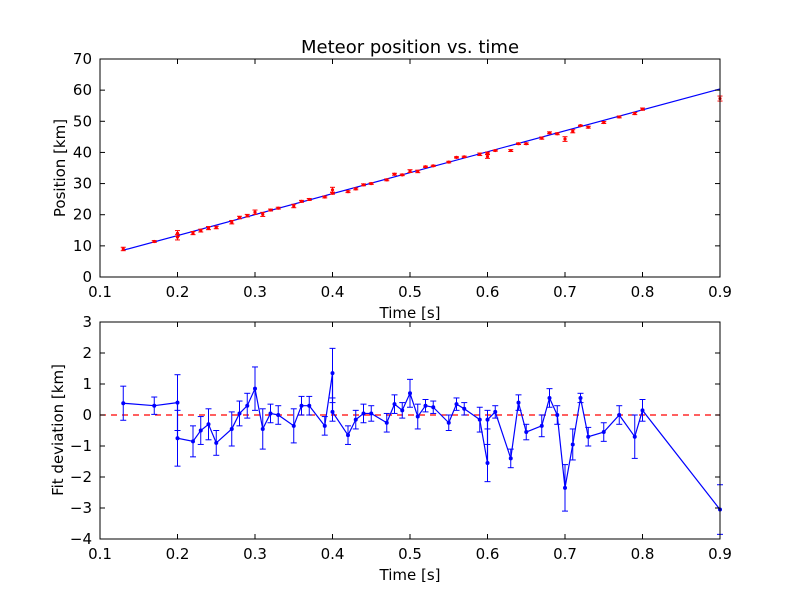 This screenshot has height=600, width=800. What do you see at coordinates (82, 121) in the screenshot?
I see `y-tick-label: 50` at bounding box center [82, 121].